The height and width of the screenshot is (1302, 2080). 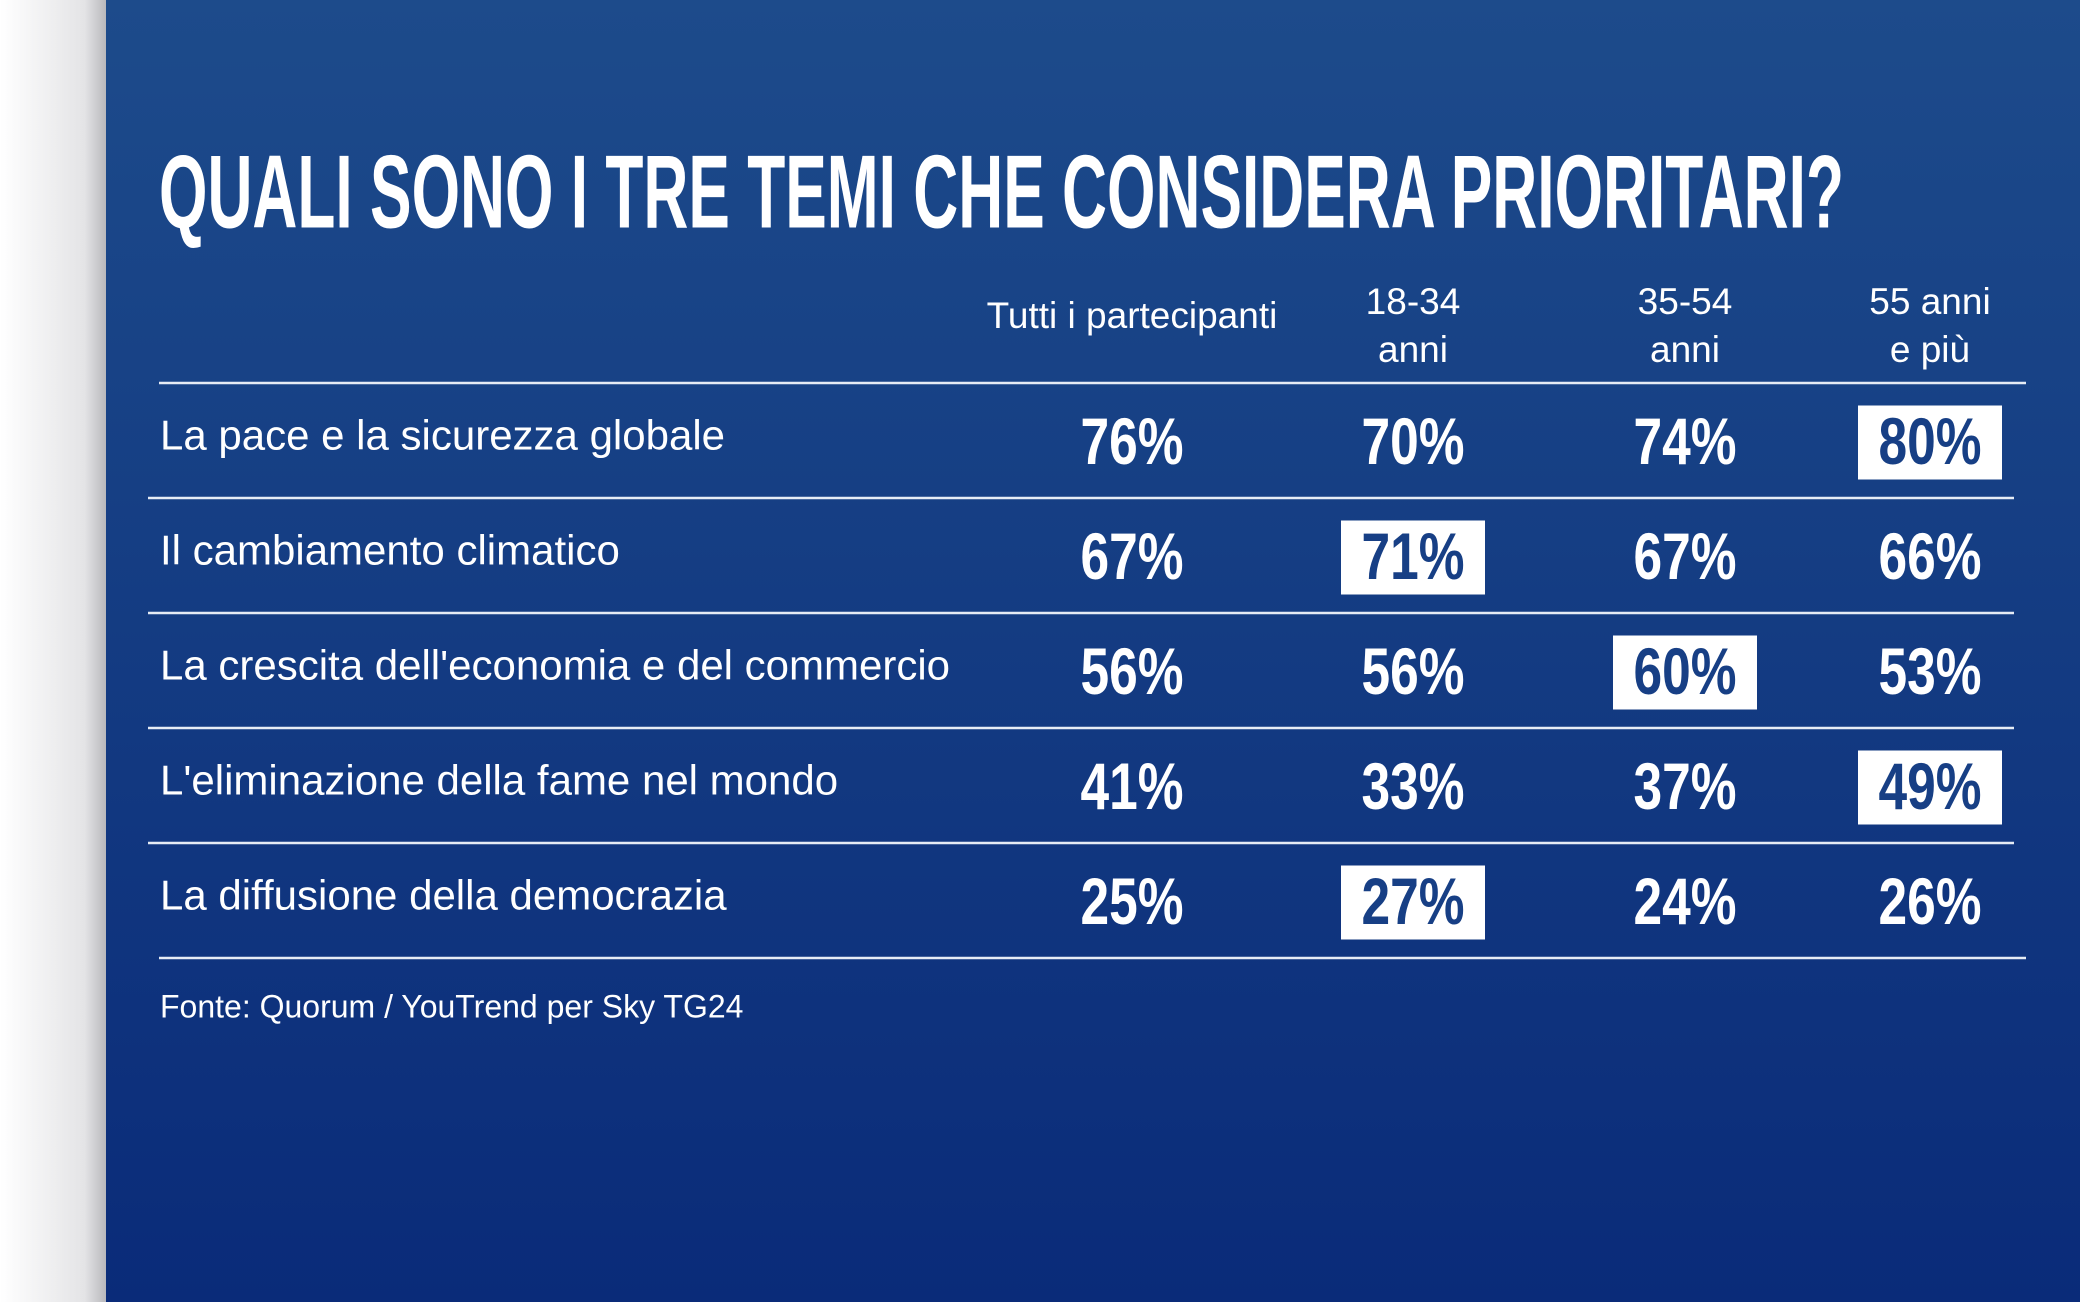 What do you see at coordinates (443, 895) in the screenshot?
I see `row-label: La diffusione della democrazia` at bounding box center [443, 895].